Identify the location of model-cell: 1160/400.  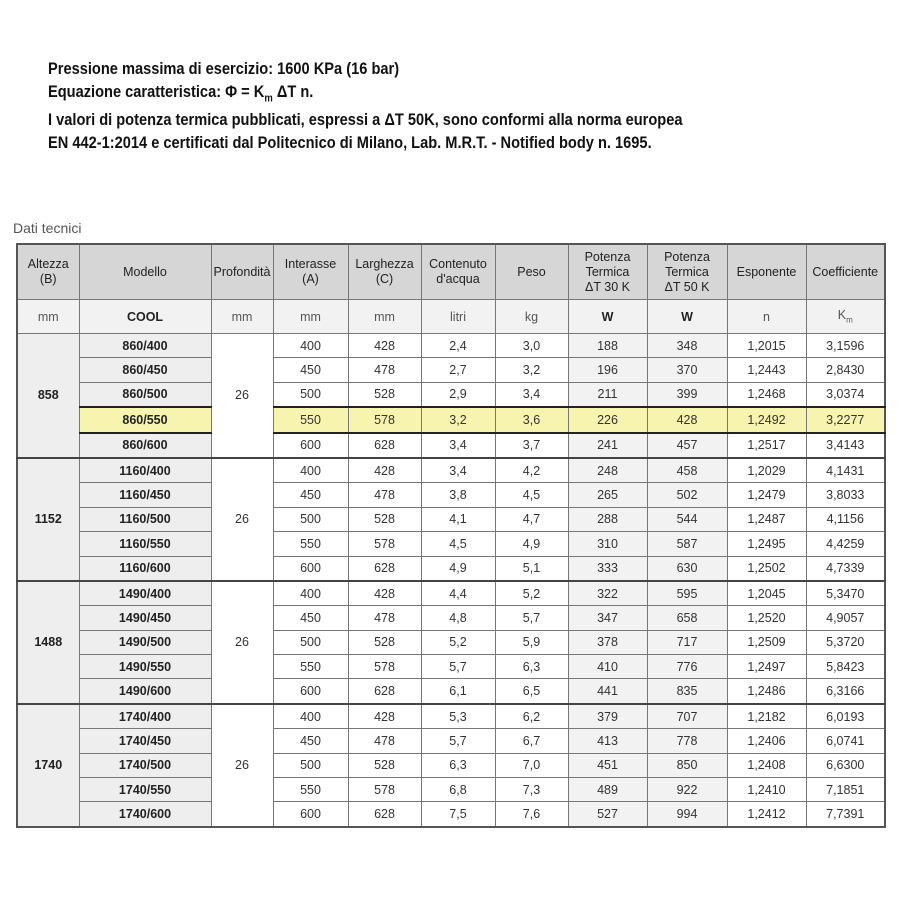
(145, 470).